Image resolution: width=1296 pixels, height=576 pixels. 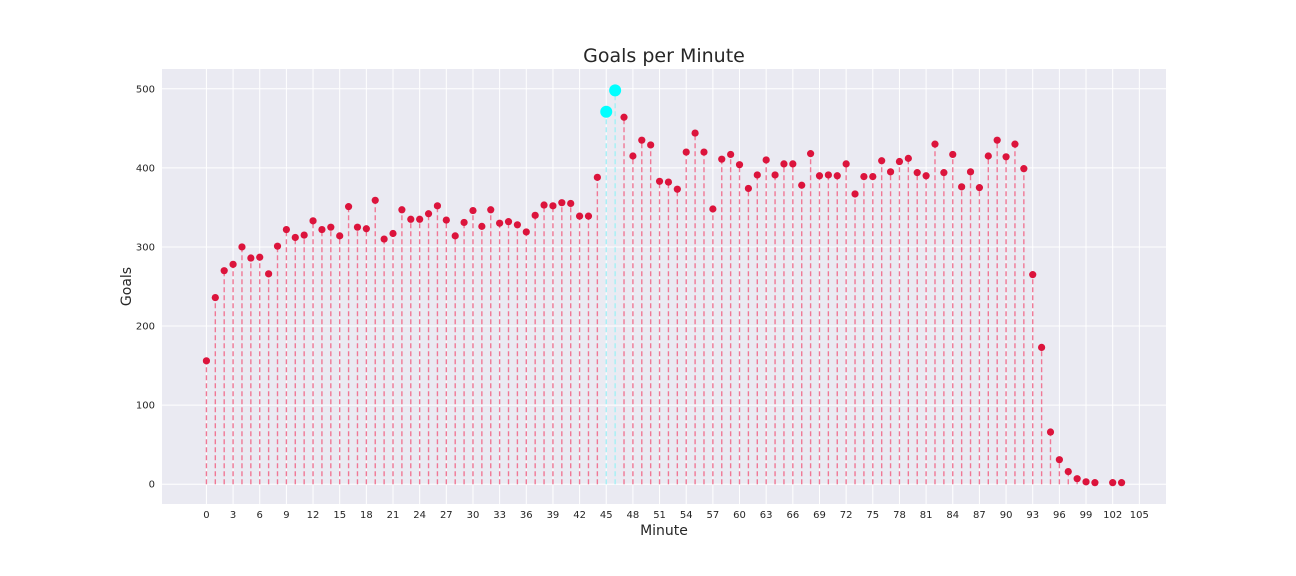 What do you see at coordinates (739, 515) in the screenshot?
I see `x-tick-label: 60` at bounding box center [739, 515].